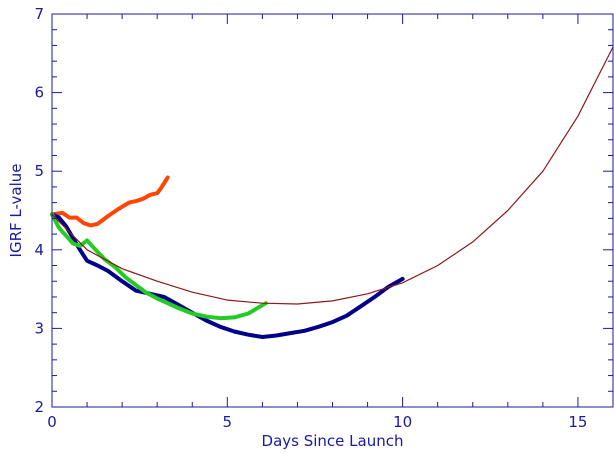  Describe the element at coordinates (16, 211) in the screenshot. I see `y-axis-title: IGRF L-value` at that location.